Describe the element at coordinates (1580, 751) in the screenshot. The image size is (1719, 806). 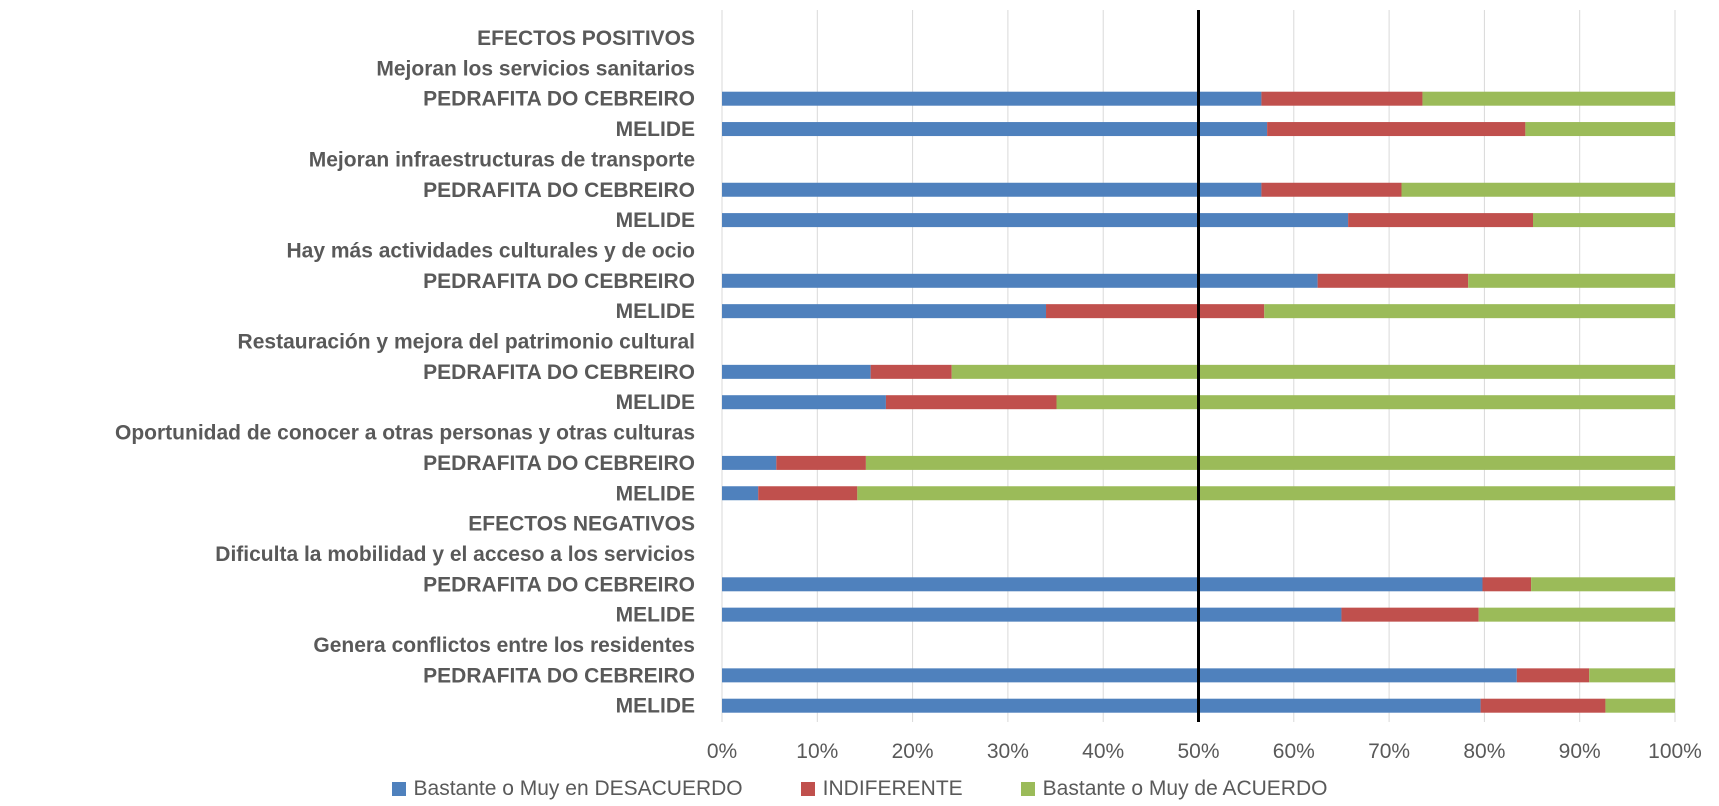
I see `x-tick-label: 90%` at that location.